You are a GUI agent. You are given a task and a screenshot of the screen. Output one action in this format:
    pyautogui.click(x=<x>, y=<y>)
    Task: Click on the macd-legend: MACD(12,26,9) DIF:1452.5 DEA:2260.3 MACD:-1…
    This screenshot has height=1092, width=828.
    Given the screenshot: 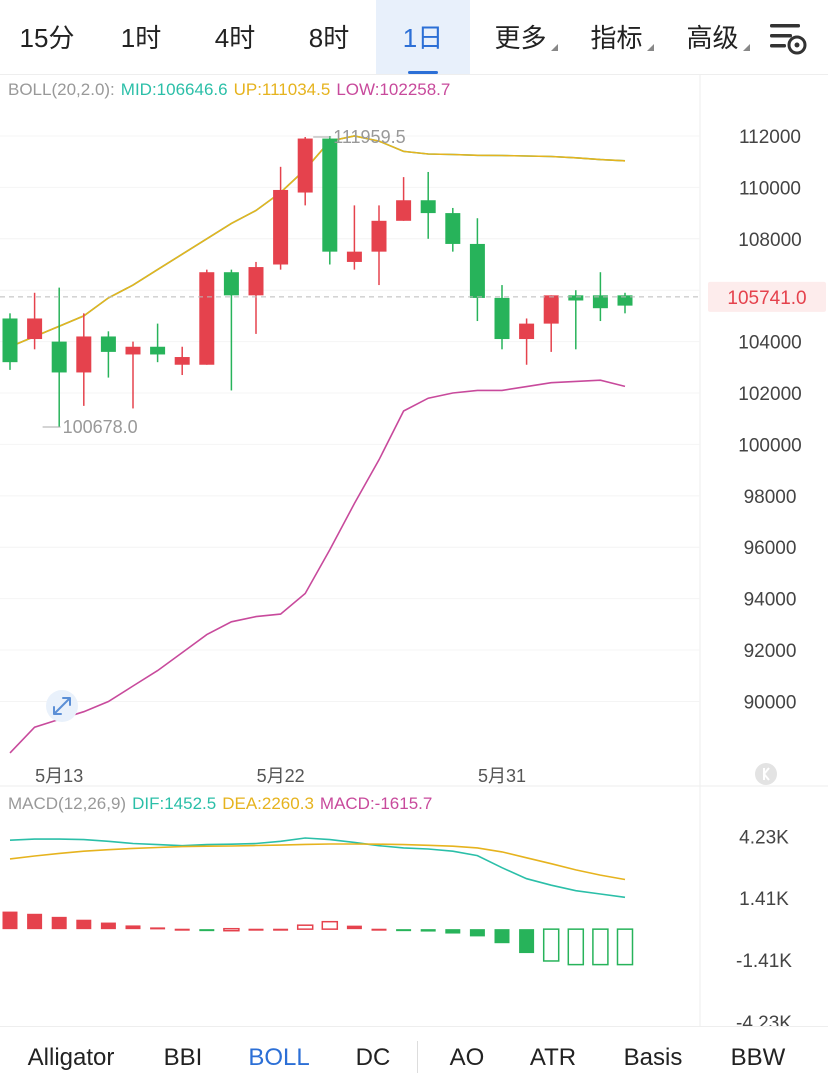 What is the action you would take?
    pyautogui.click(x=223, y=804)
    